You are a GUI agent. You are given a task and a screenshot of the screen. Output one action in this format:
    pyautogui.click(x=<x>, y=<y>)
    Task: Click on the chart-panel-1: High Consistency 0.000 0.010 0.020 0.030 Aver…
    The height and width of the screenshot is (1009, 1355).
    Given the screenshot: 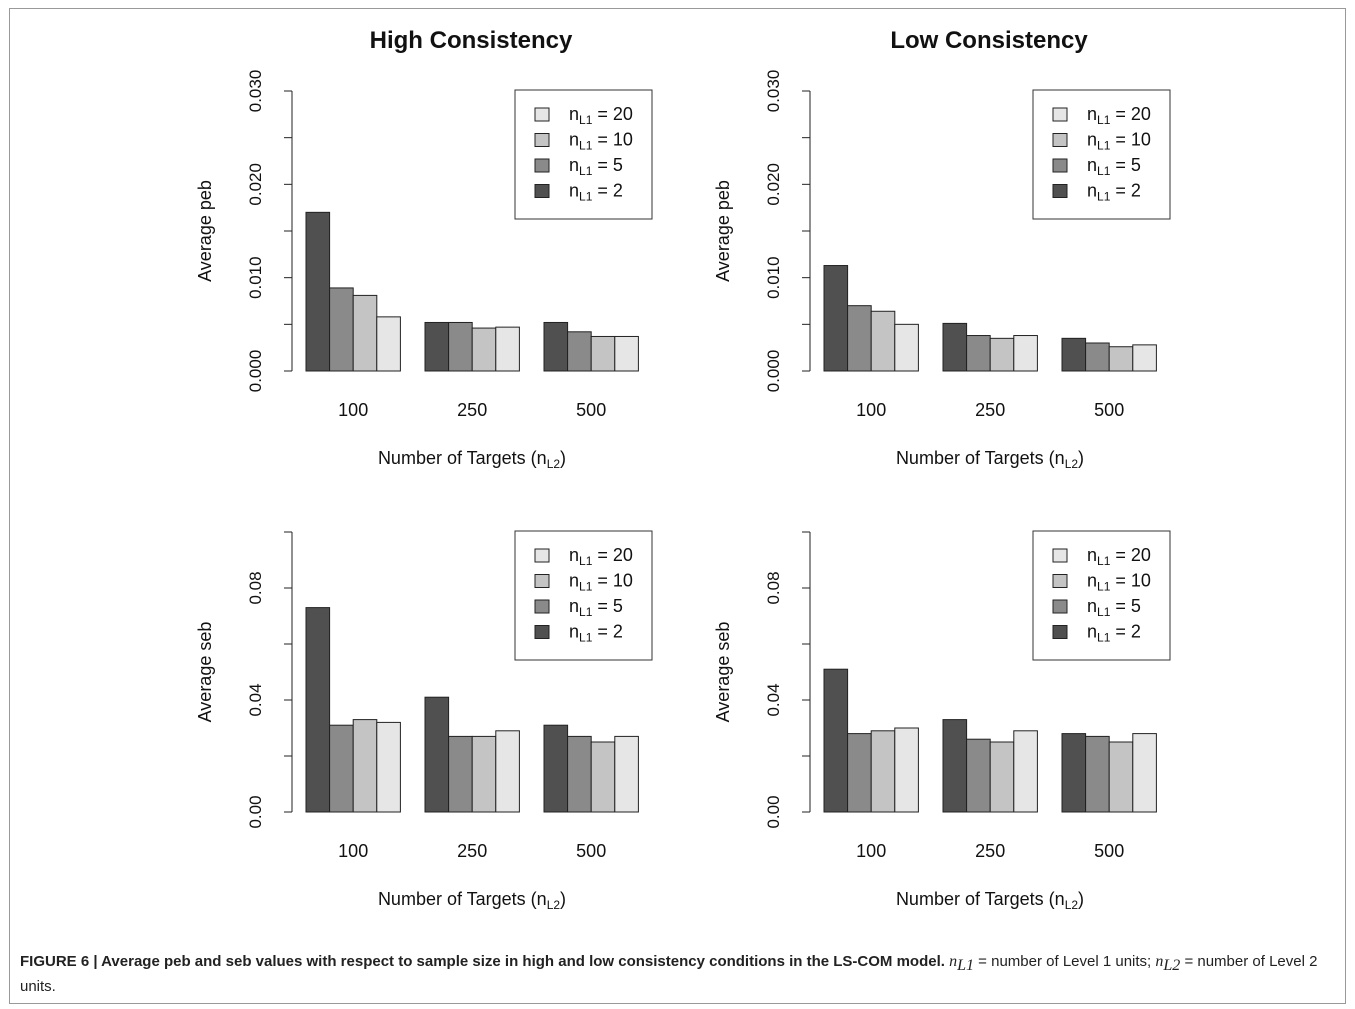 What is the action you would take?
    pyautogui.click(x=424, y=249)
    